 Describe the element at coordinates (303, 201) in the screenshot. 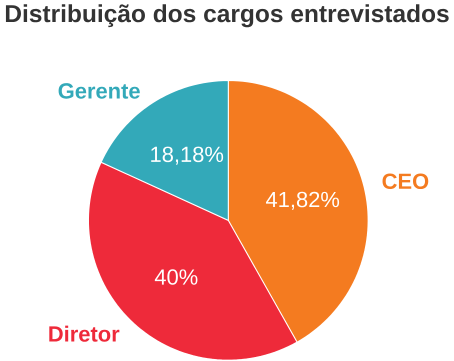

I see `data-label: 41,82%` at that location.